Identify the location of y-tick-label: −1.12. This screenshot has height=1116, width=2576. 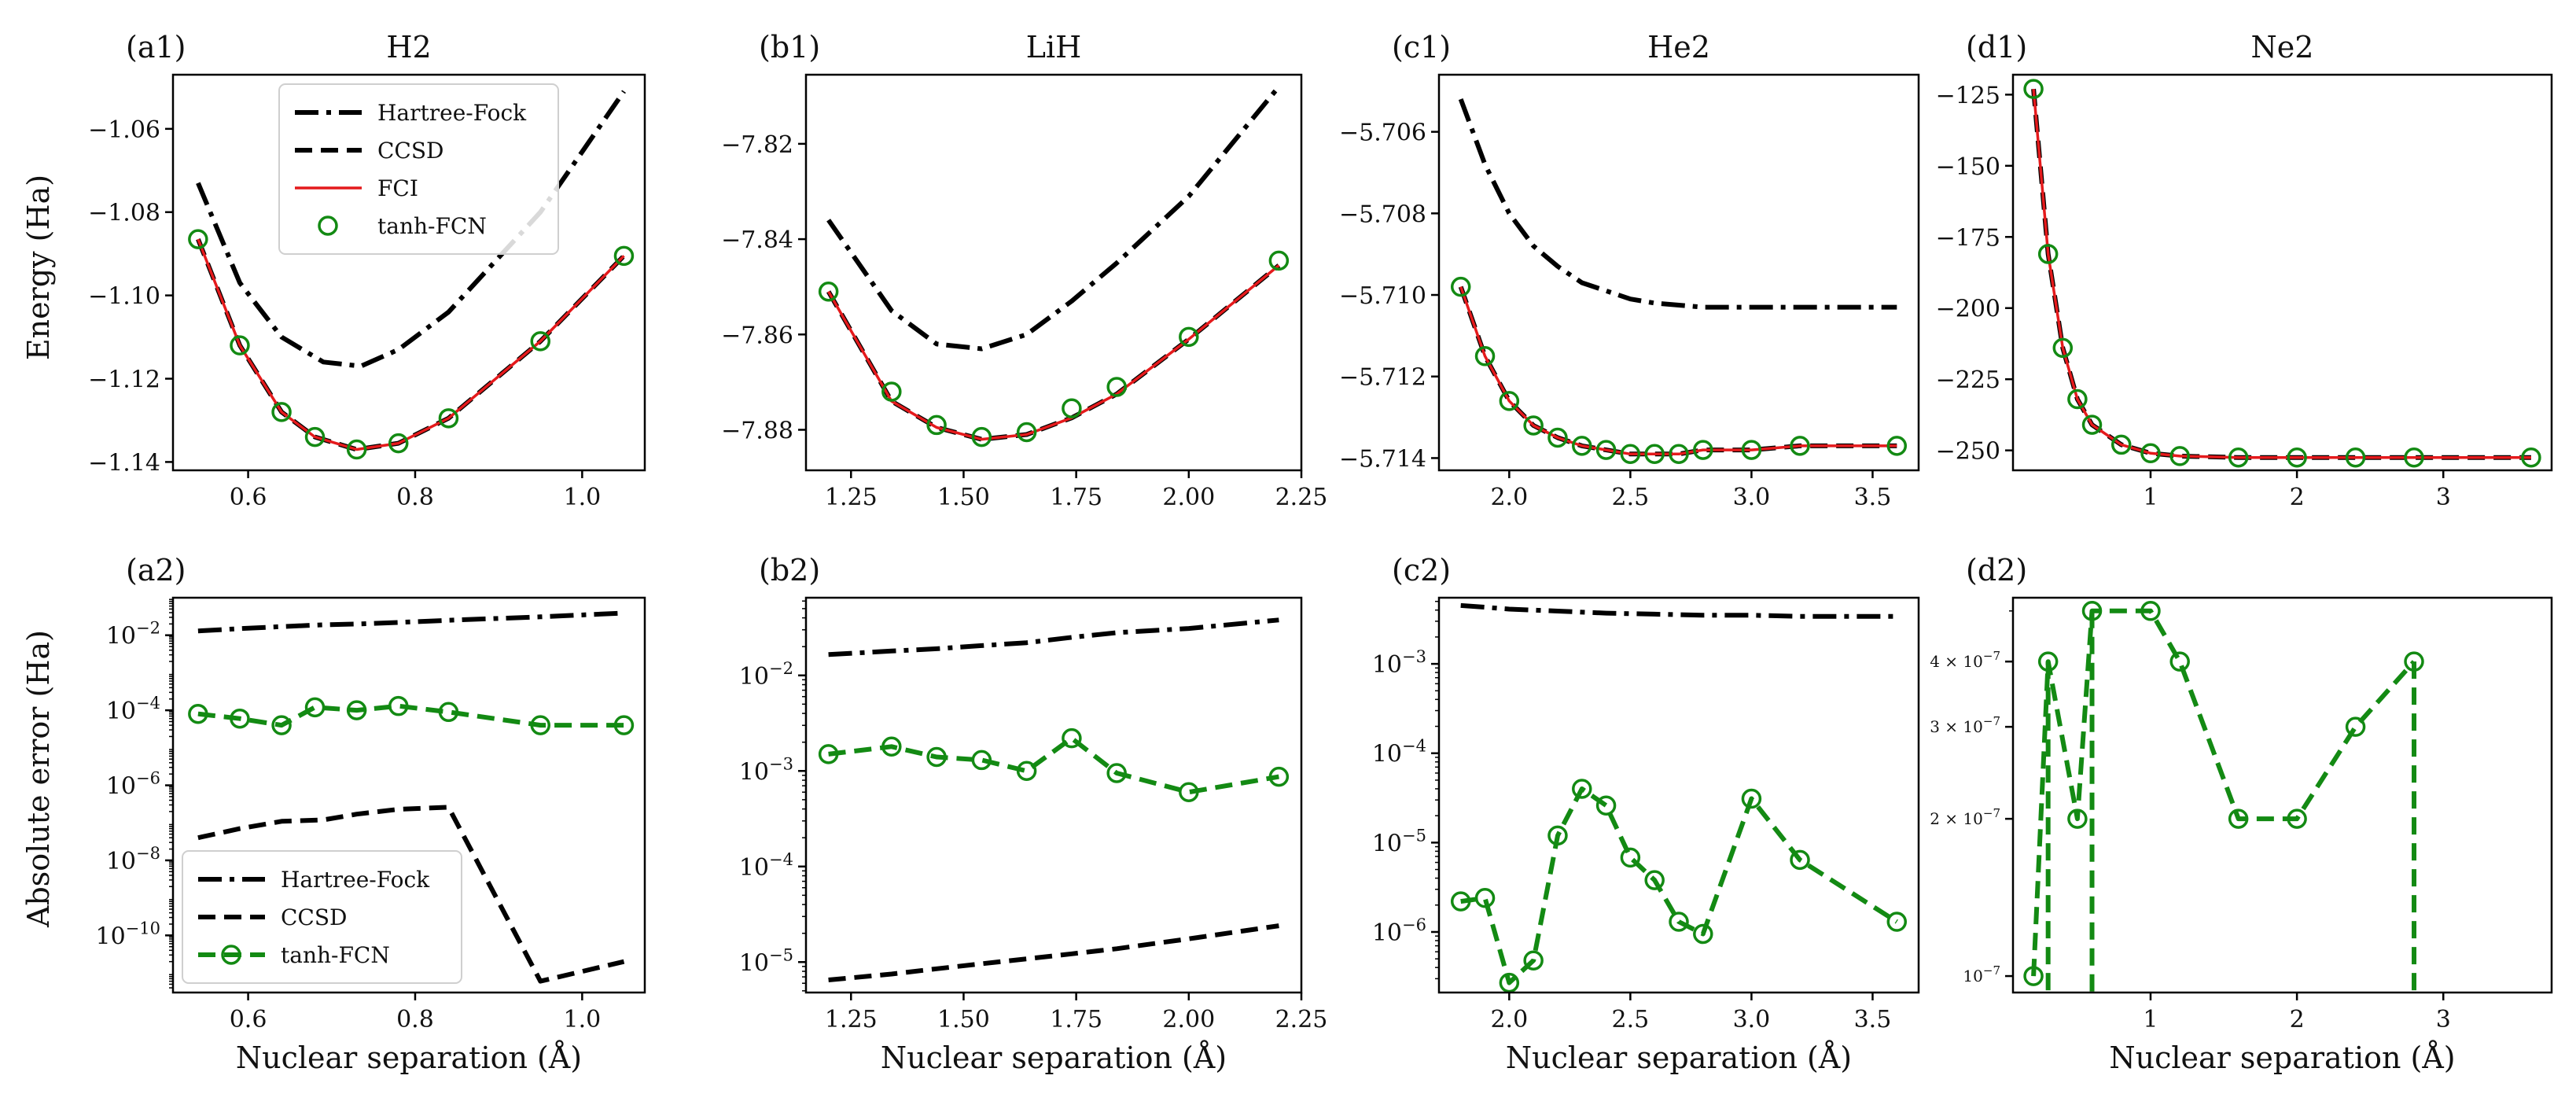
(124, 380).